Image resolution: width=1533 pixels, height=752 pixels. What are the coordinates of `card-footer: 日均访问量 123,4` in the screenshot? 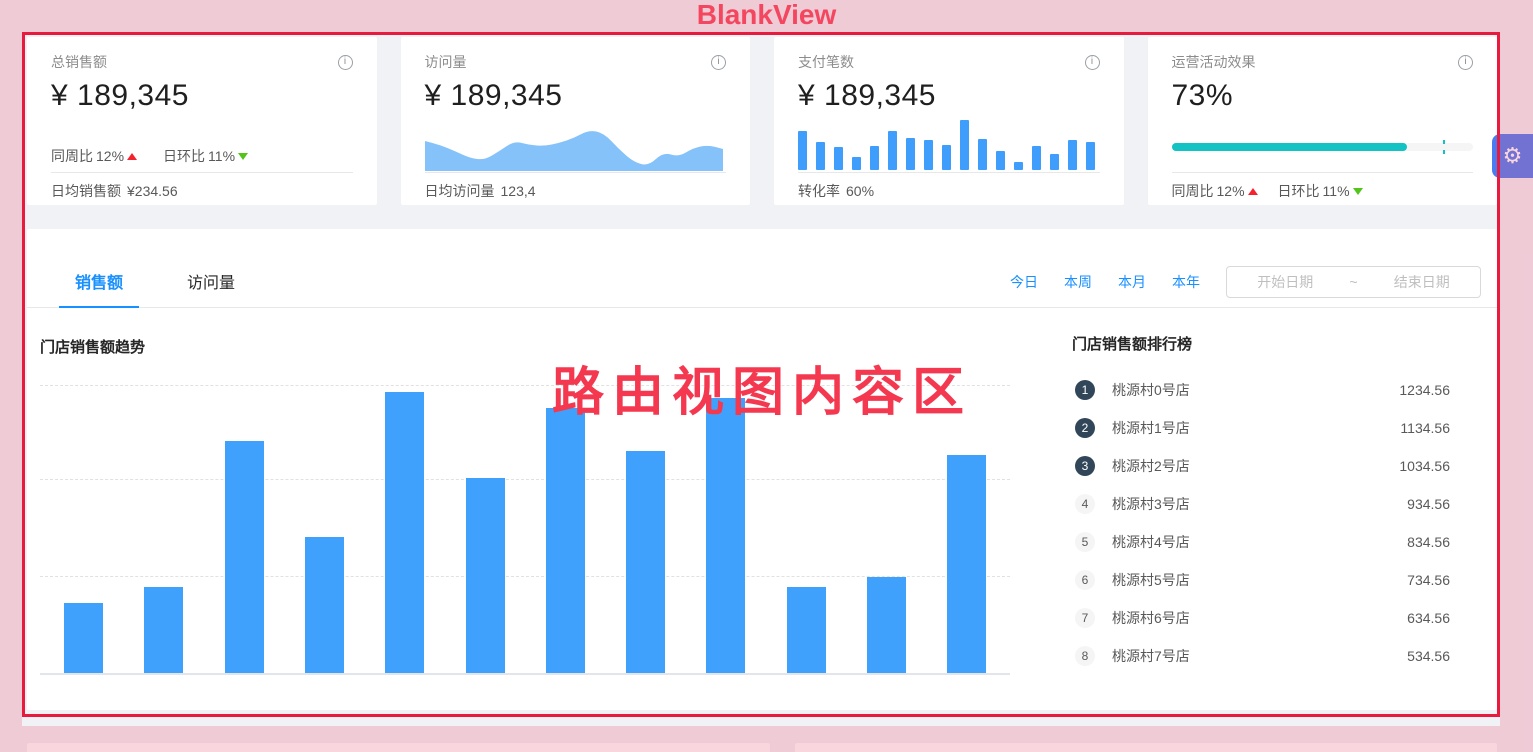 It's located at (480, 191).